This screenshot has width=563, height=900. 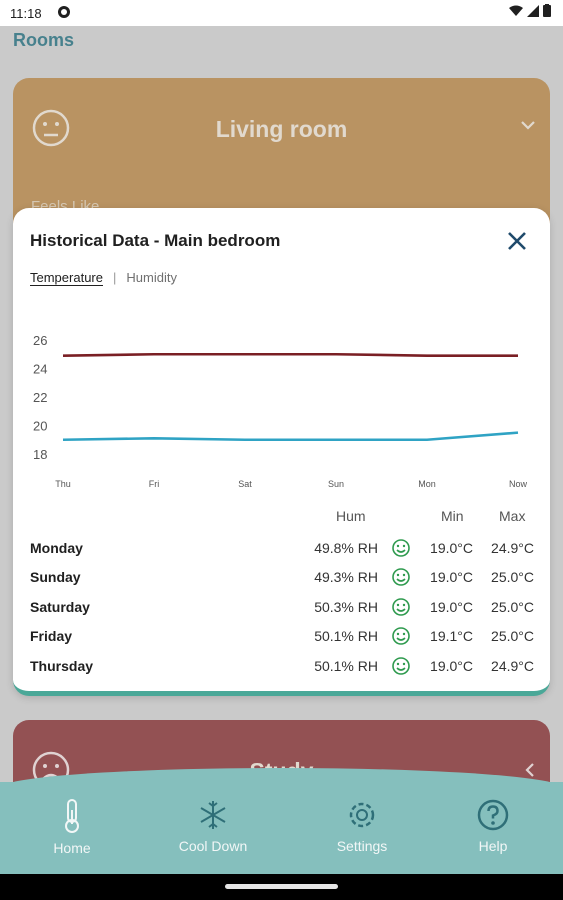 I want to click on battery-icon, so click(x=547, y=10).